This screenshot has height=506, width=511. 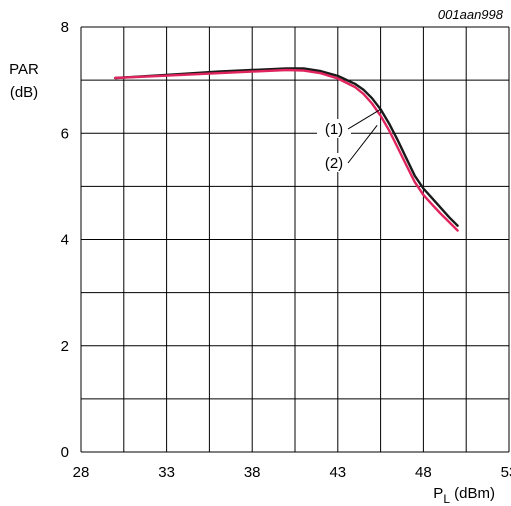 I want to click on y-tick-label-2: 4, so click(x=65, y=240).